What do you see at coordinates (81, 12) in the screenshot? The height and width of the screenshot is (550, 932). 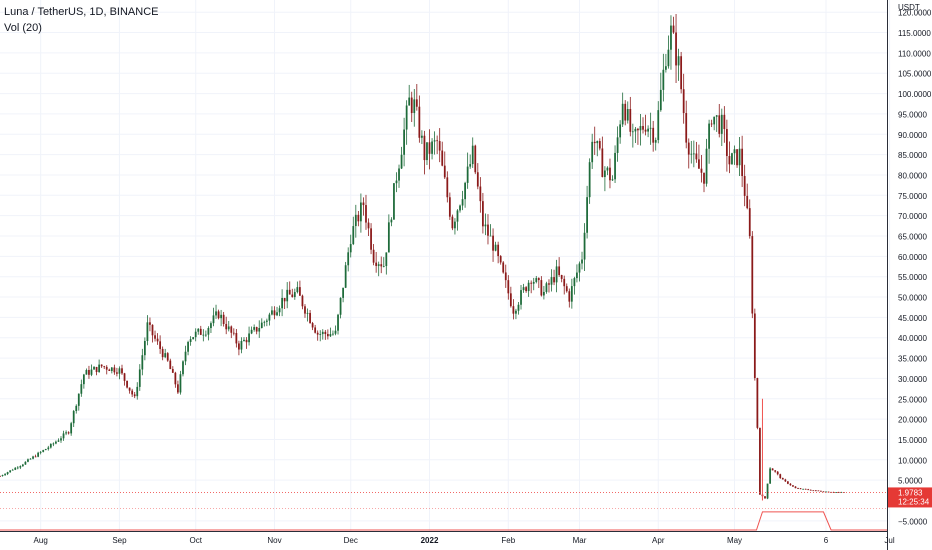 I see `symbol-title: Luna / TetherUS, 1D, BINANCE` at bounding box center [81, 12].